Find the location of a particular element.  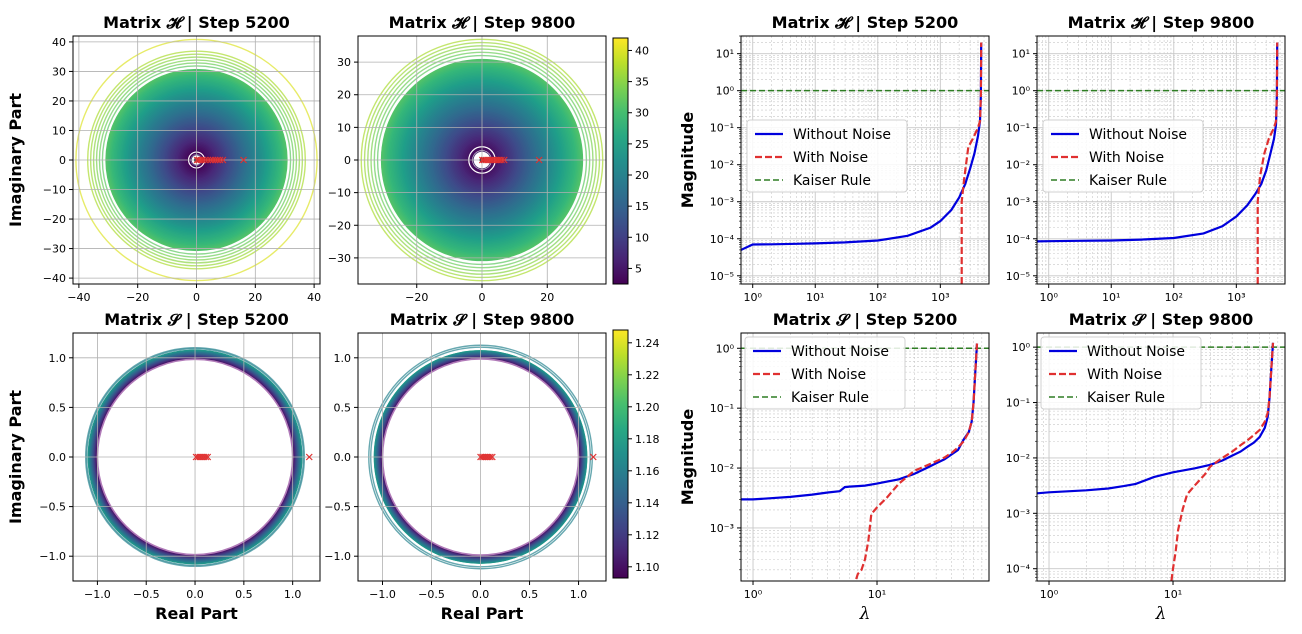

colorbar-tick-label: 5 is located at coordinates (638, 268).